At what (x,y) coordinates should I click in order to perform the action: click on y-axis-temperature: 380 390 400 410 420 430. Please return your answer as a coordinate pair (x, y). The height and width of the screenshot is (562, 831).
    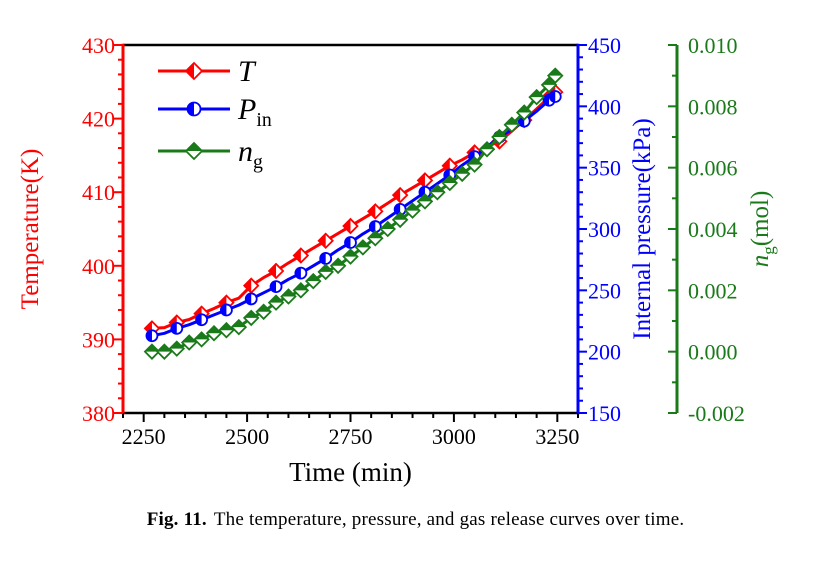
    Looking at the image, I should click on (102, 229).